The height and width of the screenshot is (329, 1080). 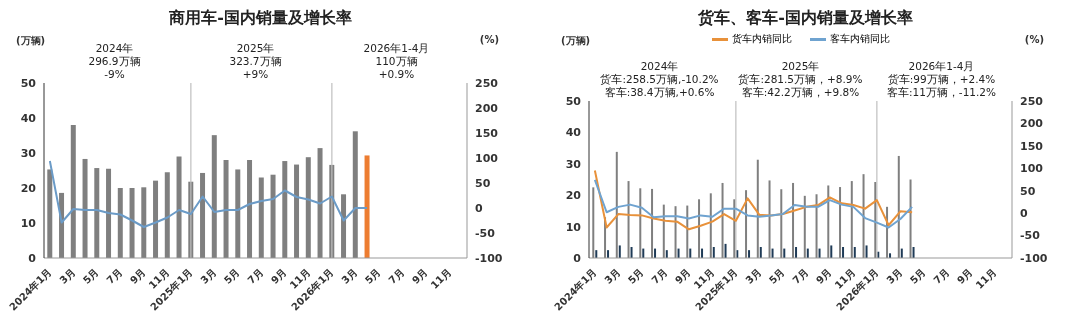 What do you see at coordinates (800, 79) in the screenshot?
I see `text: 货车:281.5万辆，+8.9%` at bounding box center [800, 79].